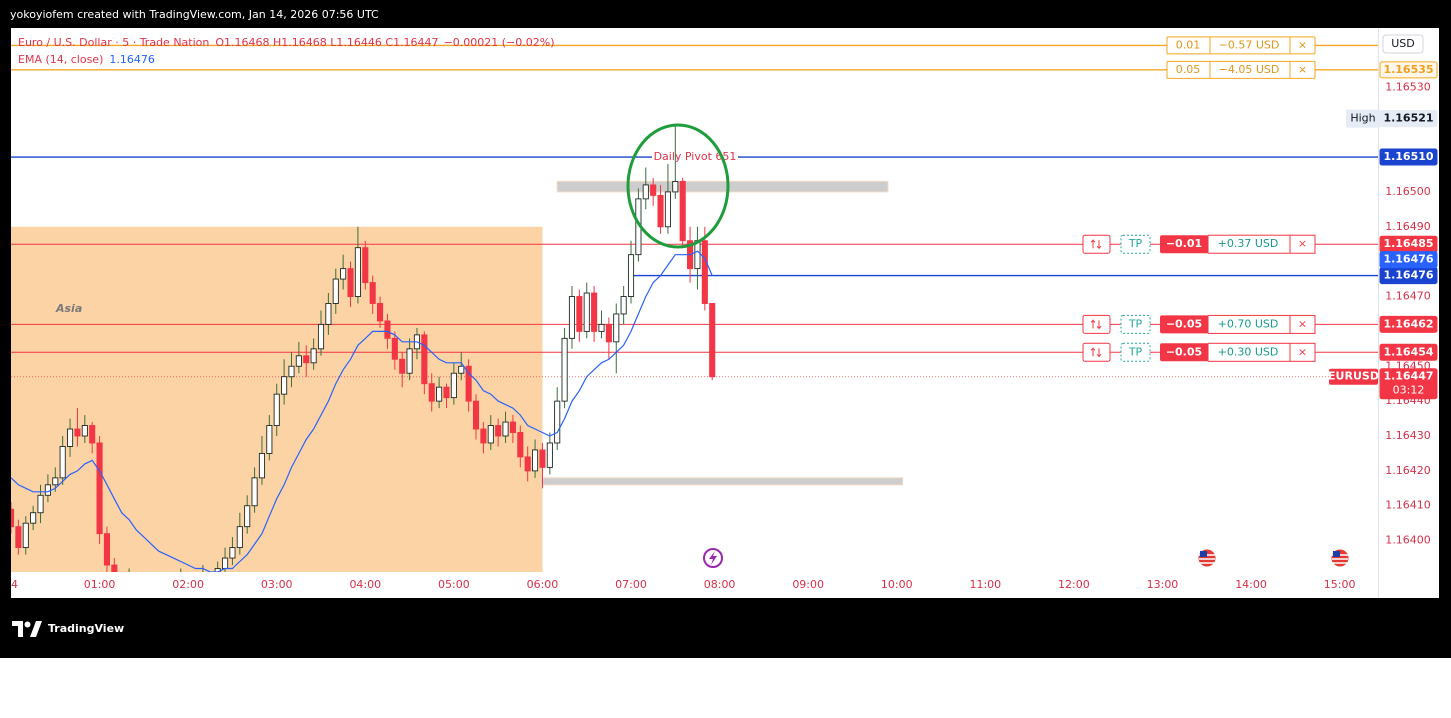 The height and width of the screenshot is (718, 1451). What do you see at coordinates (132, 59) in the screenshot?
I see `ema-value: 1.16476` at bounding box center [132, 59].